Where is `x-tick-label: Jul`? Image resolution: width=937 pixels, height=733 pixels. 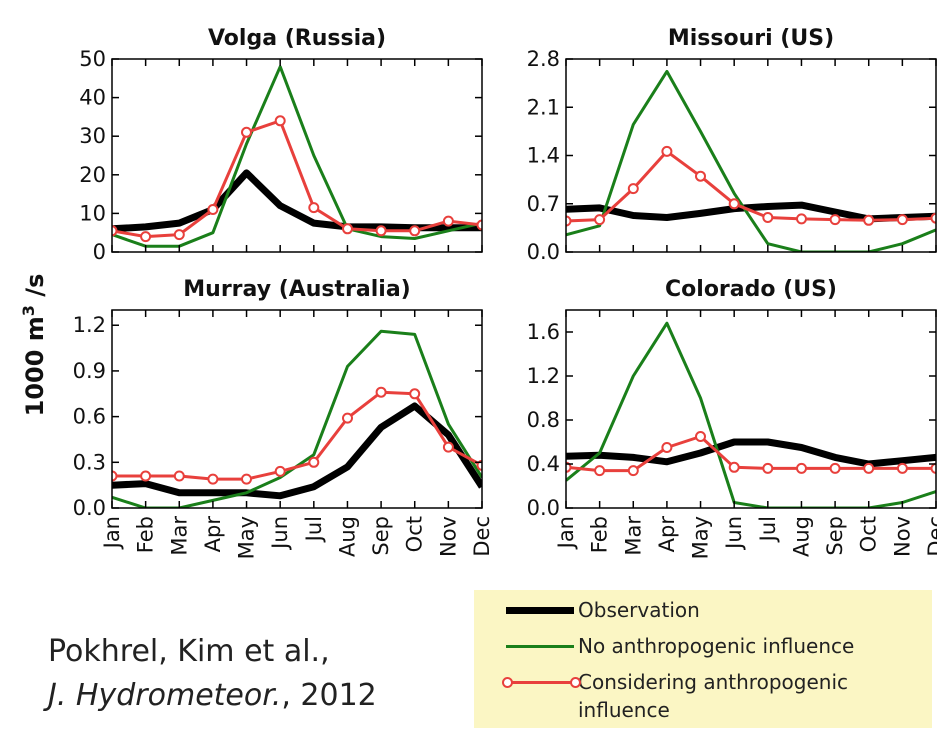 x-tick-label: Jul is located at coordinates (768, 529).